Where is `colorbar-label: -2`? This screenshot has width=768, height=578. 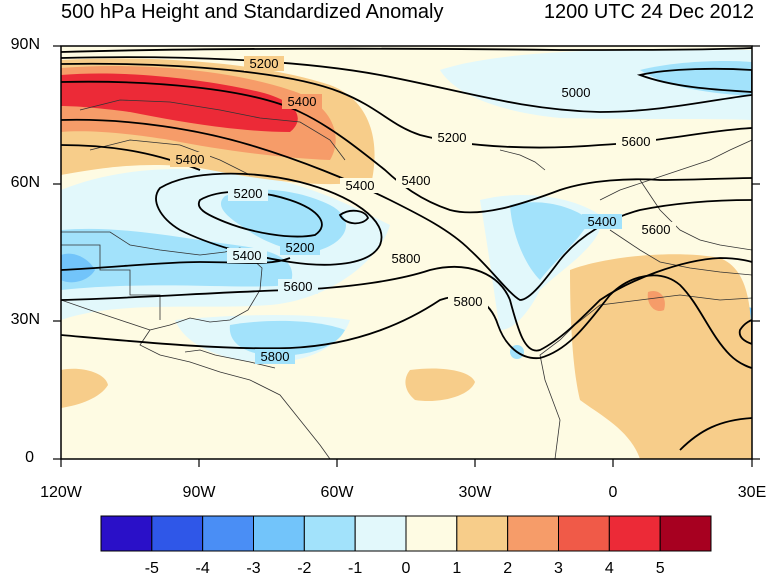
colorbar-label: -2 is located at coordinates (304, 568).